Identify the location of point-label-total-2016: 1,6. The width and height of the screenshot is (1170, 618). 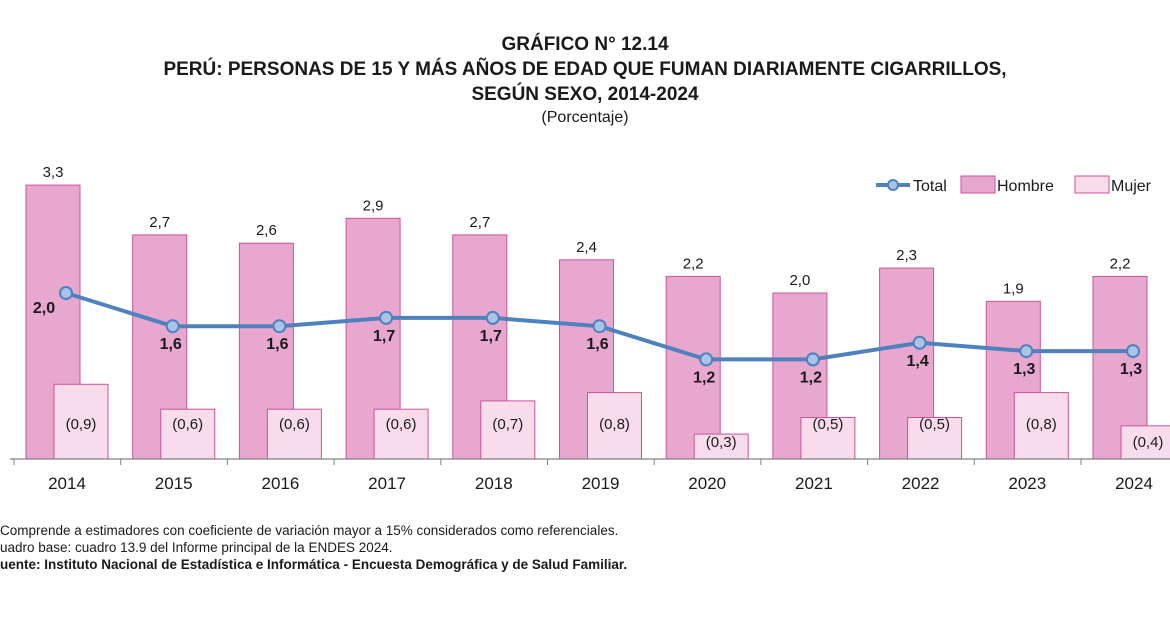
(277, 344).